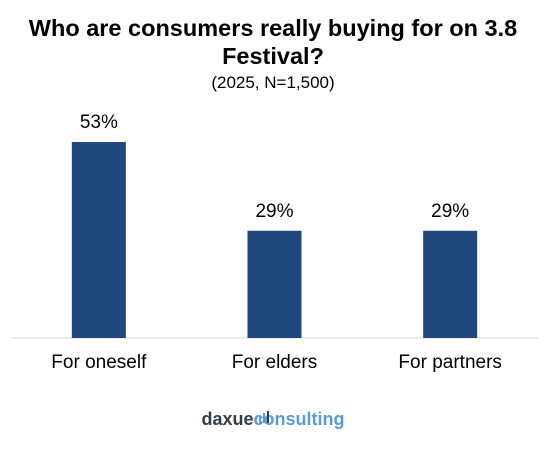  I want to click on brand-logo: daxueconsulting, so click(273, 419).